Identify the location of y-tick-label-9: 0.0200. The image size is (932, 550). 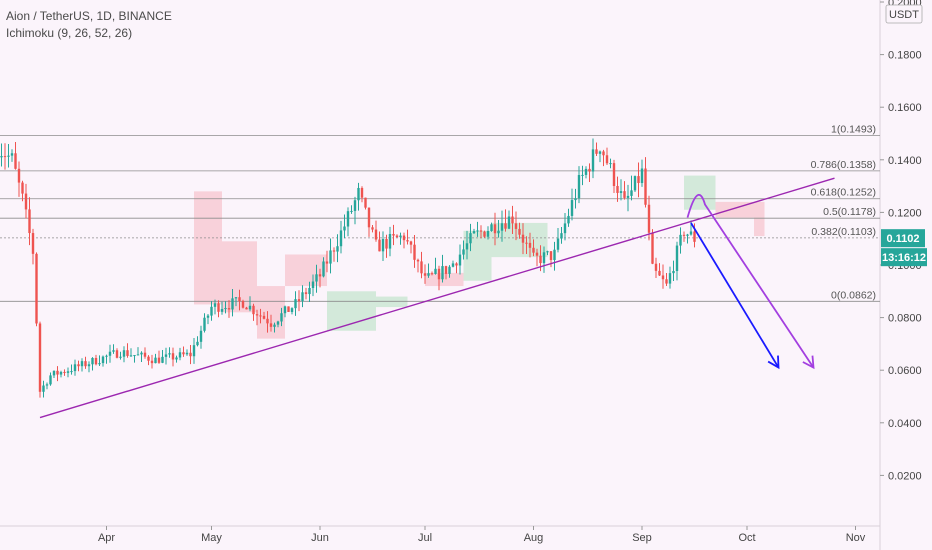
(905, 476).